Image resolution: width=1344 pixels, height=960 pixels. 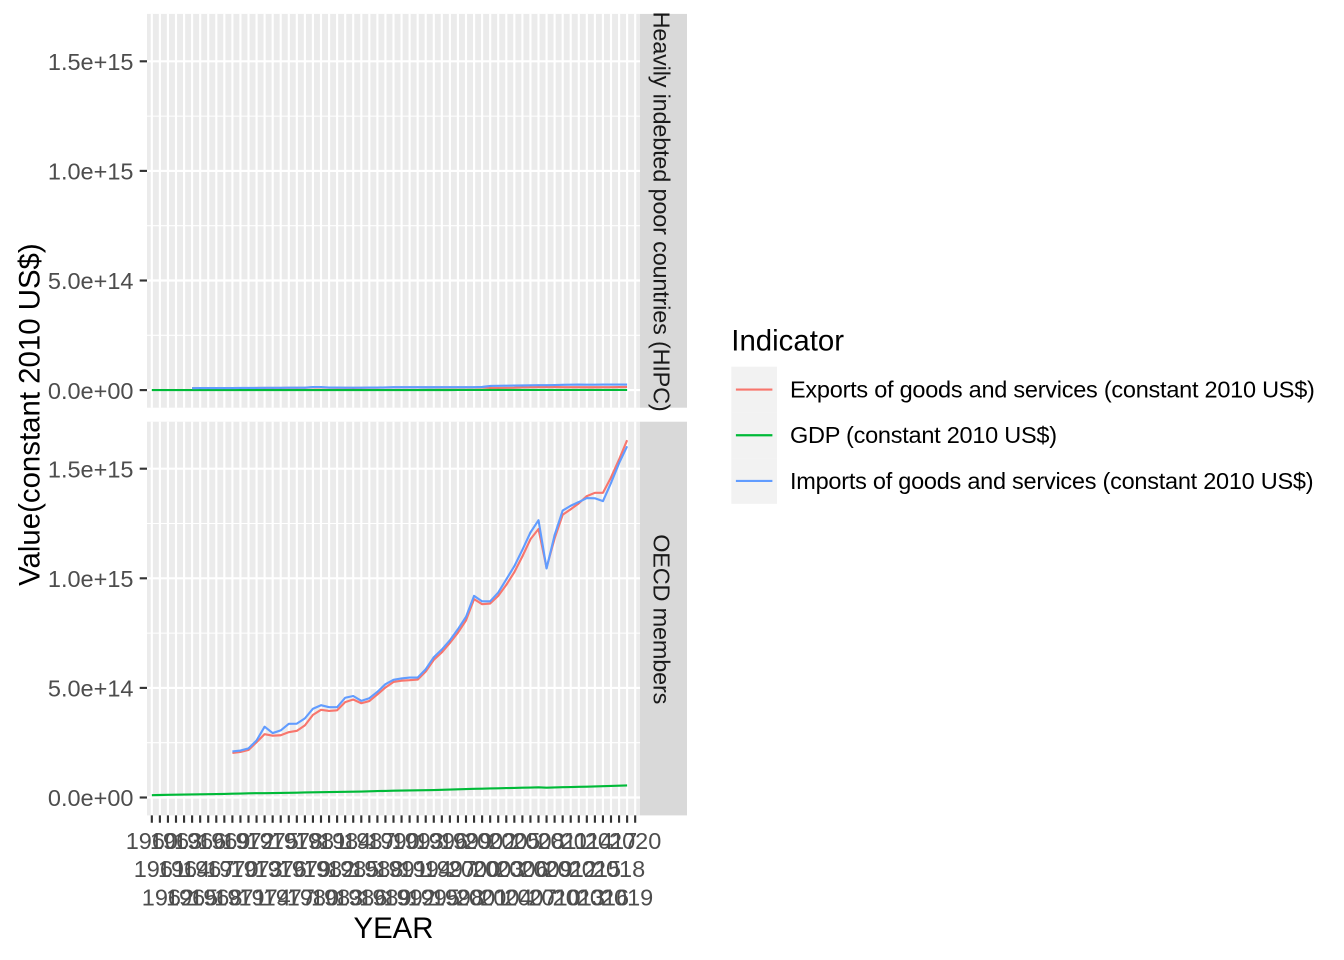 I want to click on svg-text: Value(constant 2010 US$), so click(x=29, y=414).